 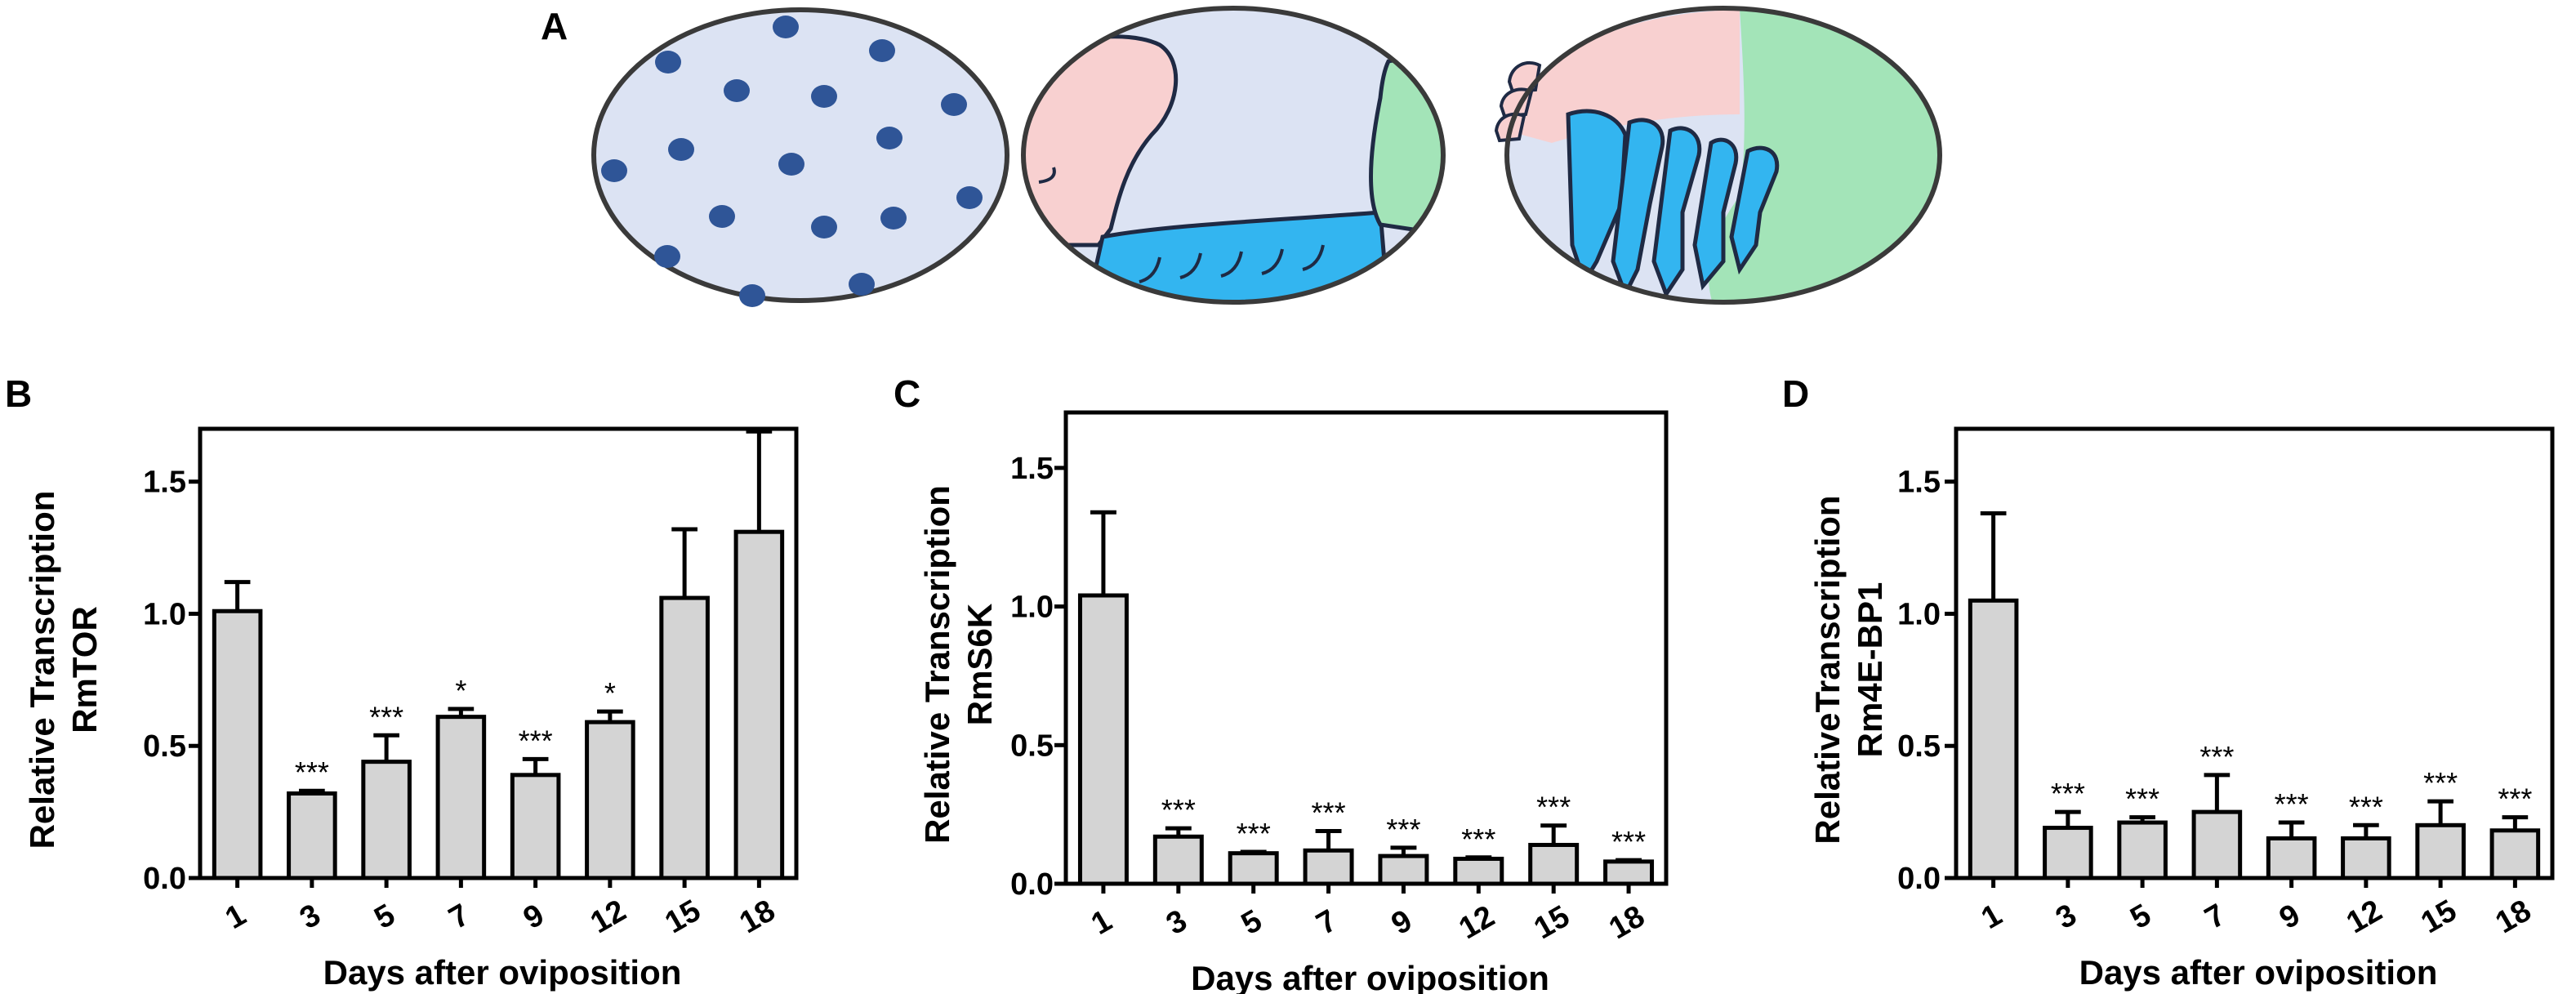 What do you see at coordinates (1370, 976) in the screenshot?
I see `x-axis-title-c: Days after oviposition` at bounding box center [1370, 976].